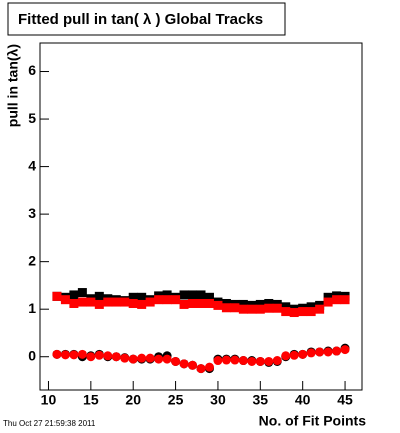 This screenshot has height=433, width=400. I want to click on title-box, so click(146, 19).